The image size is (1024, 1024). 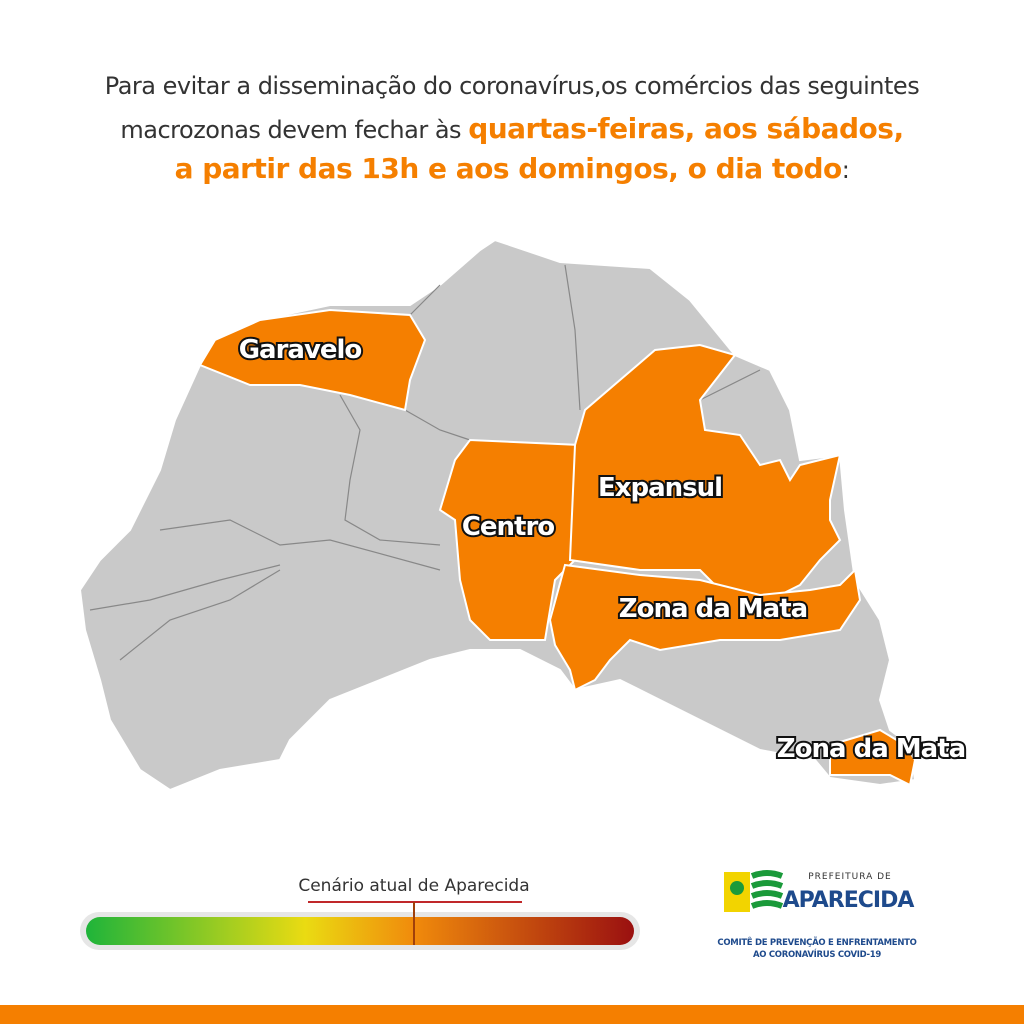 I want to click on zone-garavelo, so click(x=312, y=360).